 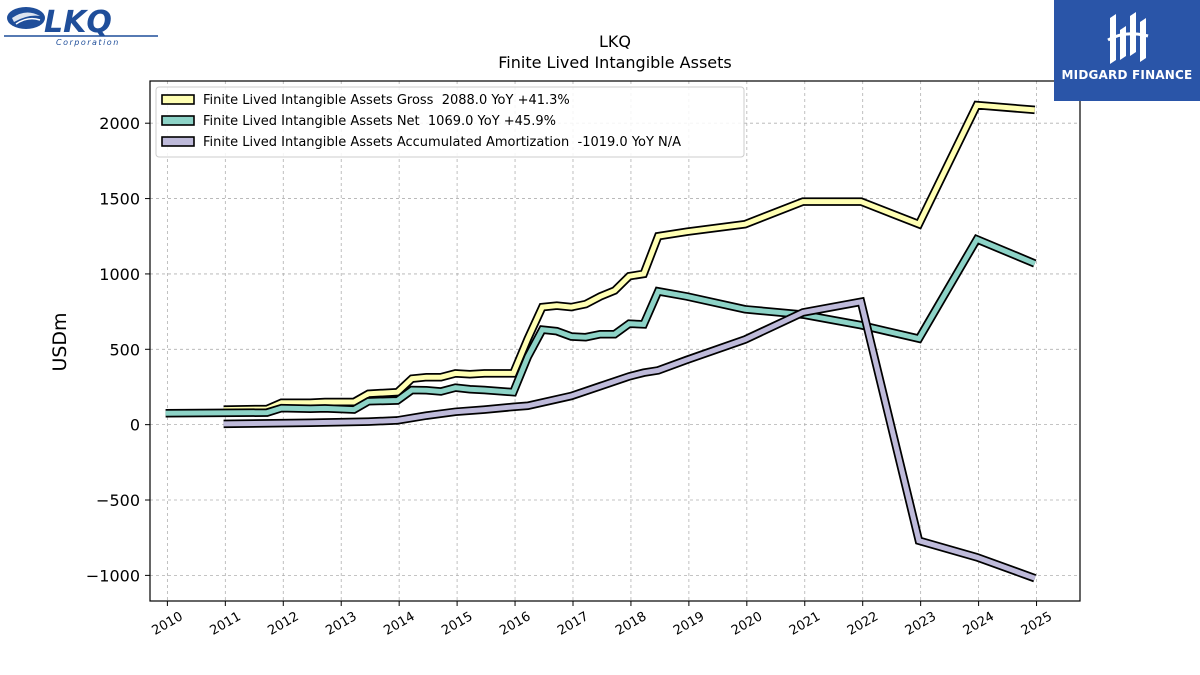 What do you see at coordinates (119, 274) in the screenshot?
I see `y-tick-label: 1000` at bounding box center [119, 274].